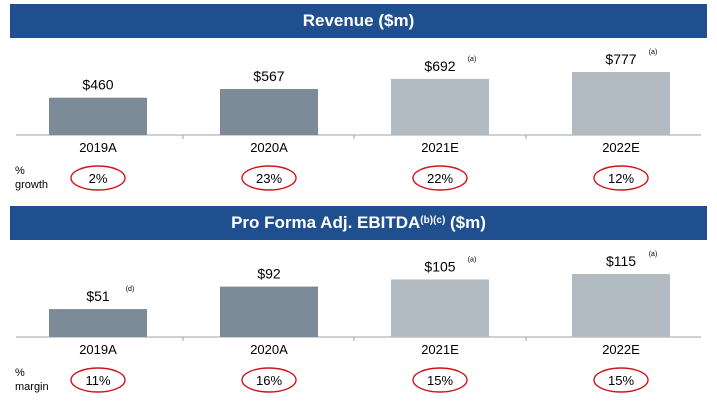 The image size is (717, 405). Describe the element at coordinates (621, 147) in the screenshot. I see `revenue-category-label: 2022E` at that location.